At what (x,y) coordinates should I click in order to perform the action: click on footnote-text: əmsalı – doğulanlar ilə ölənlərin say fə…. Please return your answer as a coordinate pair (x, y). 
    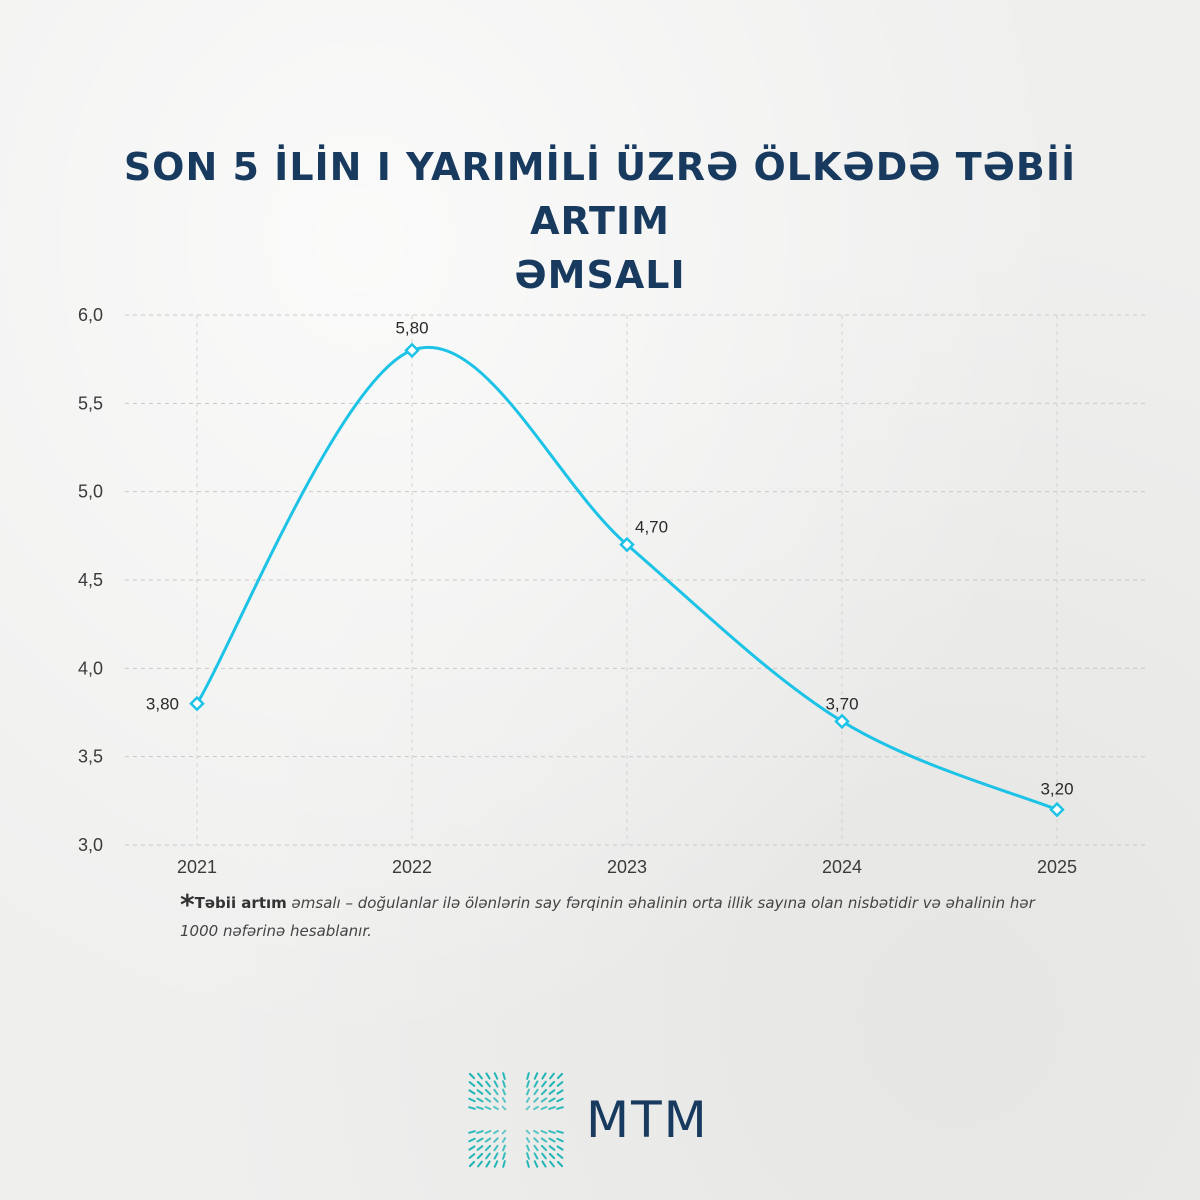
    Looking at the image, I should click on (607, 917).